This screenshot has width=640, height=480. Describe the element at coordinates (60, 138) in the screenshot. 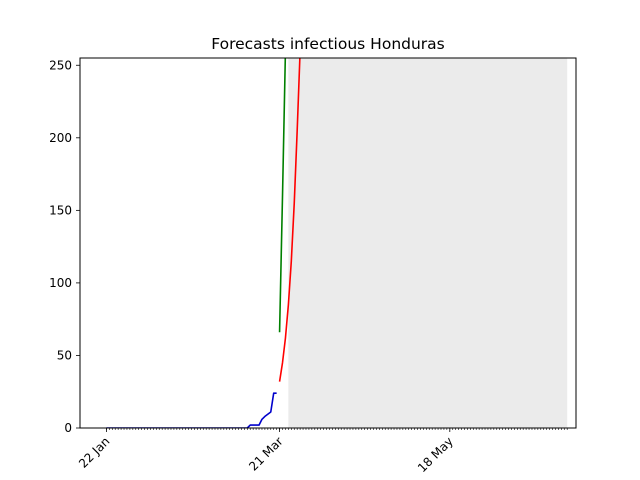

I see `y-tick-label: 200` at that location.